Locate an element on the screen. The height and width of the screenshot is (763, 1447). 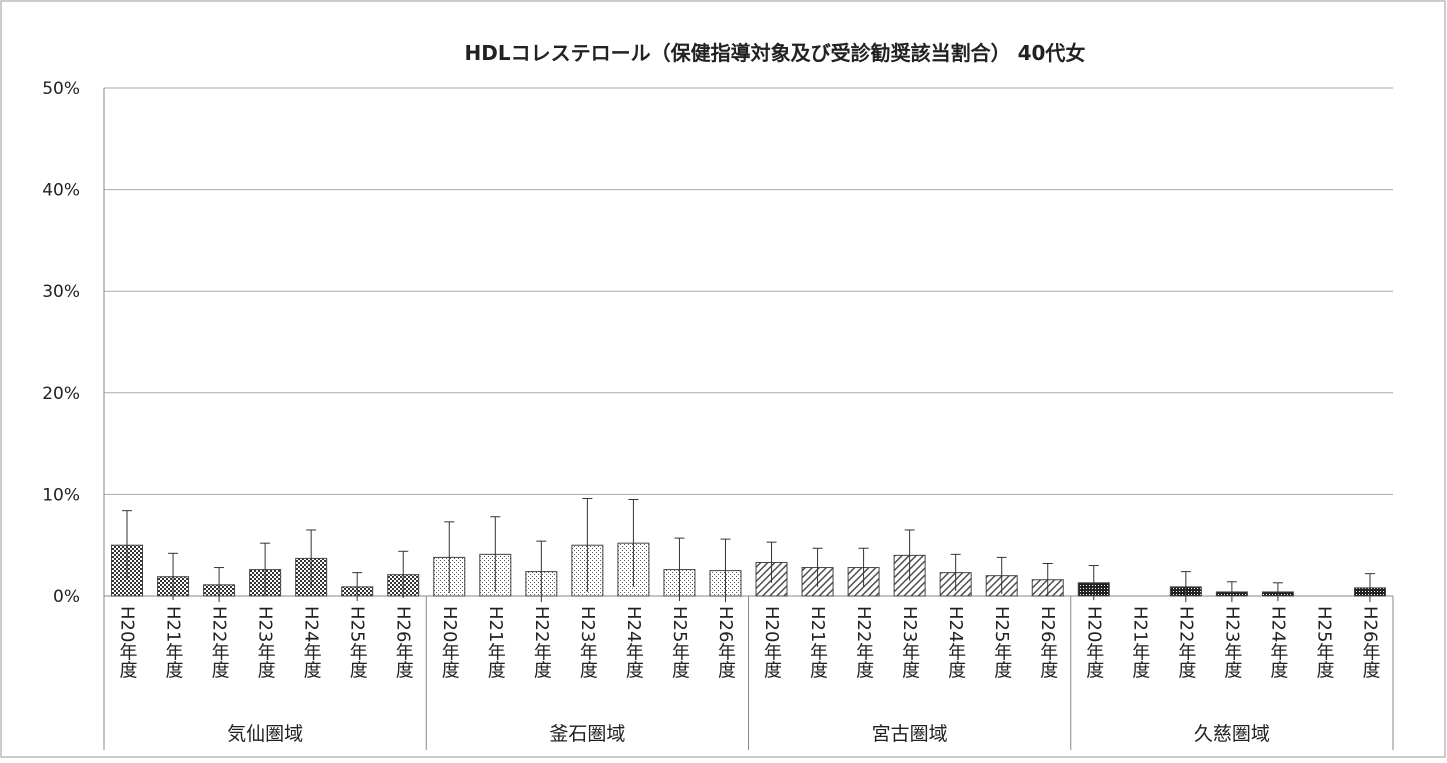
y-tick-label: 40% is located at coordinates (61, 191).